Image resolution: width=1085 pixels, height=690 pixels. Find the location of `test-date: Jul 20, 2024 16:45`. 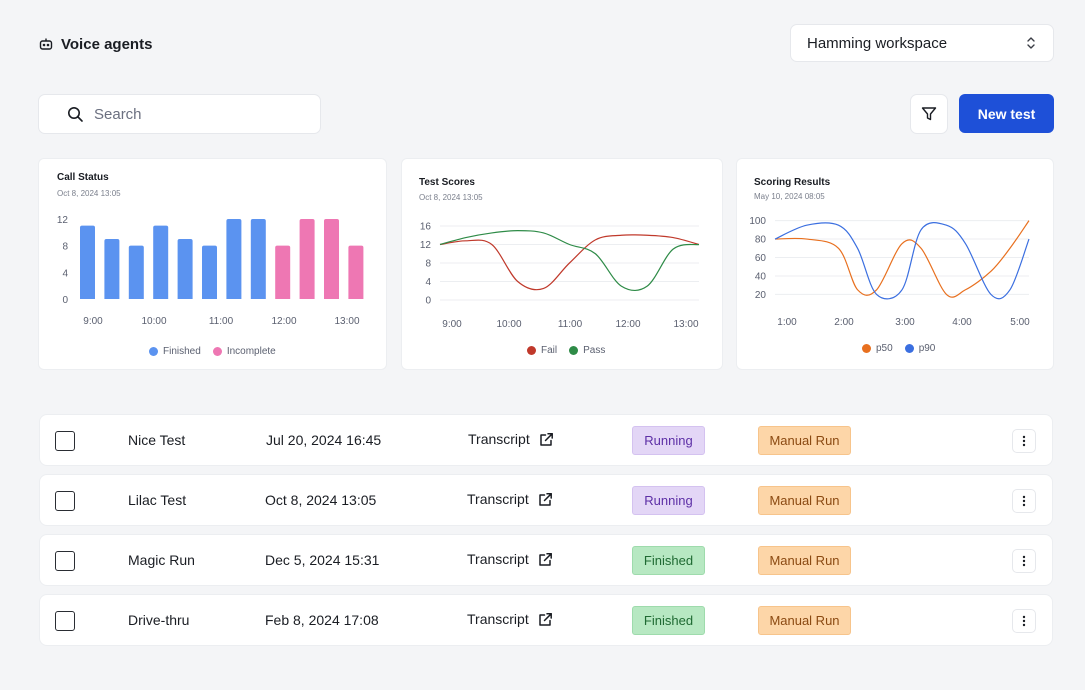

test-date: Jul 20, 2024 16:45 is located at coordinates (324, 440).